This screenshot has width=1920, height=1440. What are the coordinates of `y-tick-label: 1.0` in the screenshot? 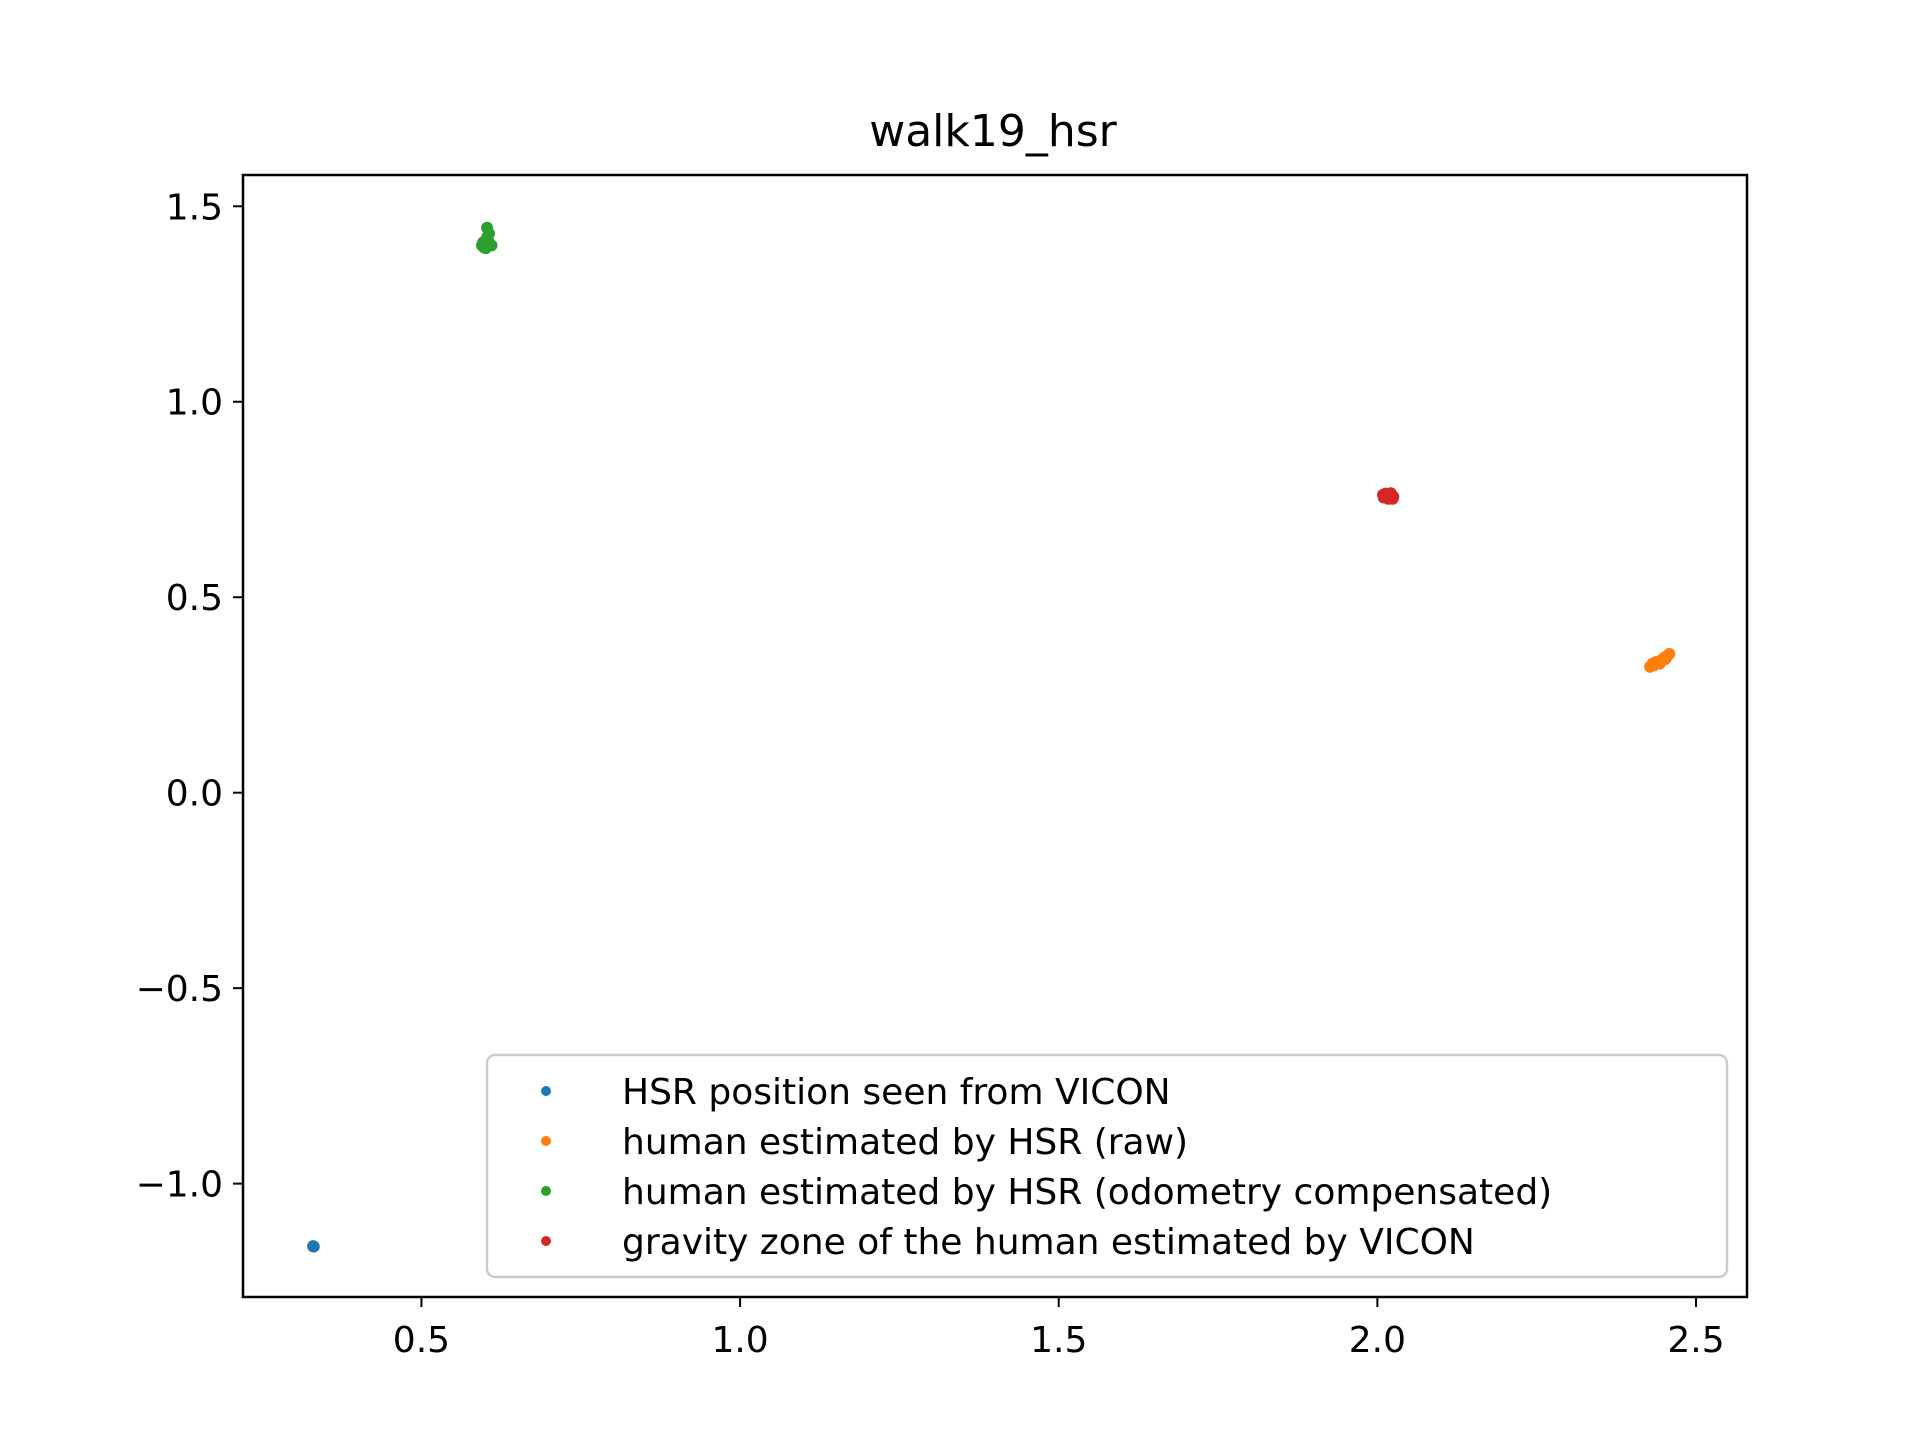 It's located at (194, 403).